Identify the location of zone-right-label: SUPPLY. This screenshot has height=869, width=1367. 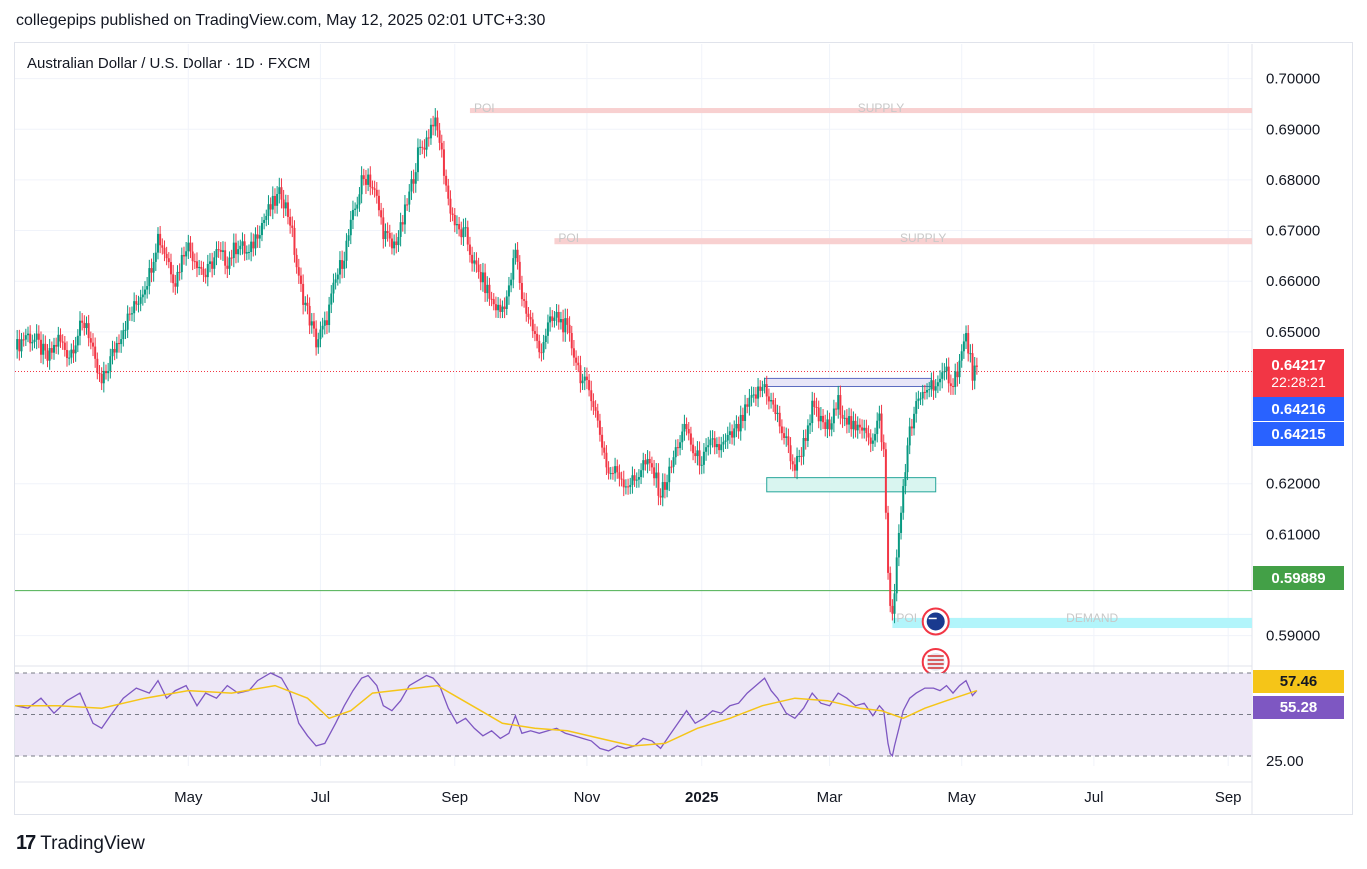
(881, 108).